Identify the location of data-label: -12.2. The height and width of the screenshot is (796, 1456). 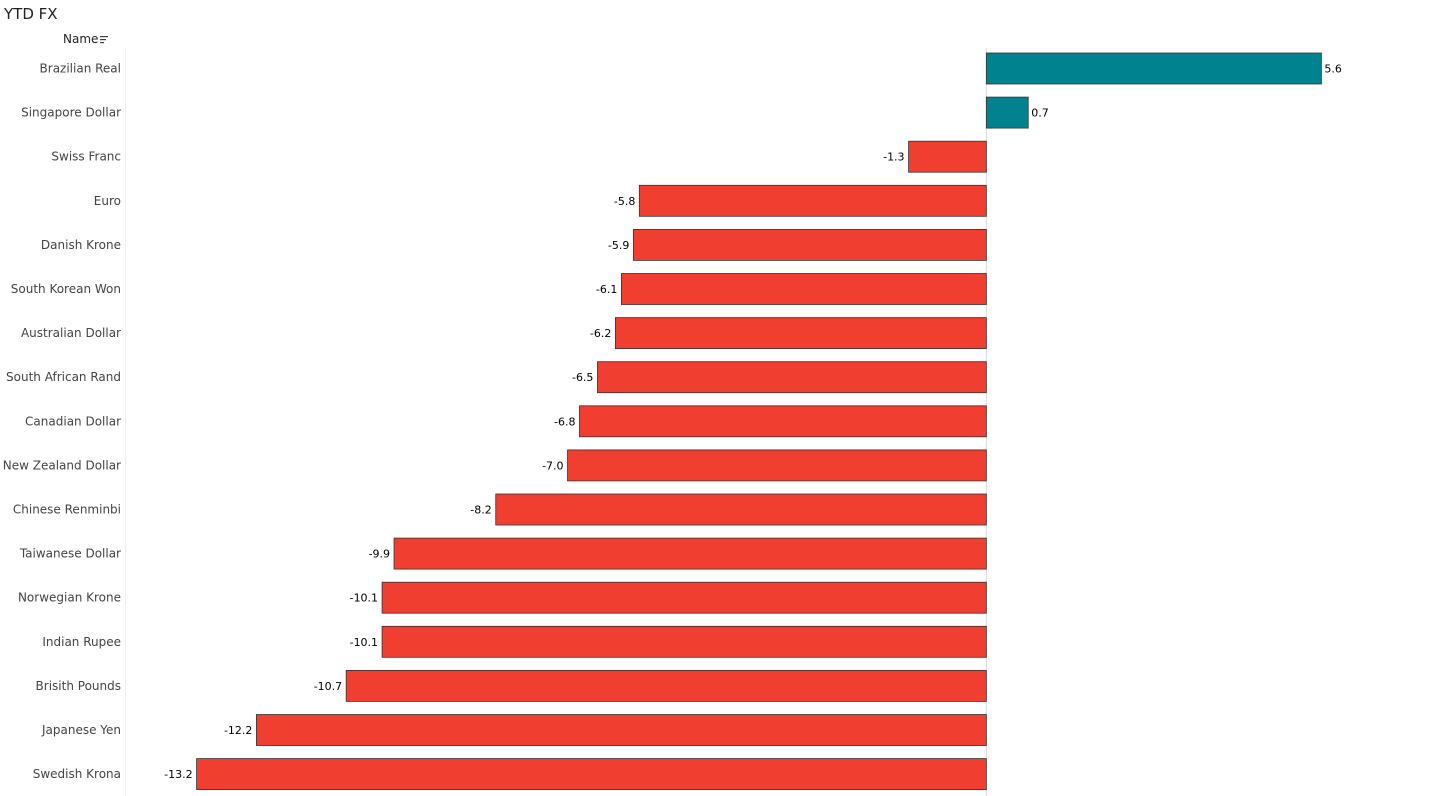
(238, 730).